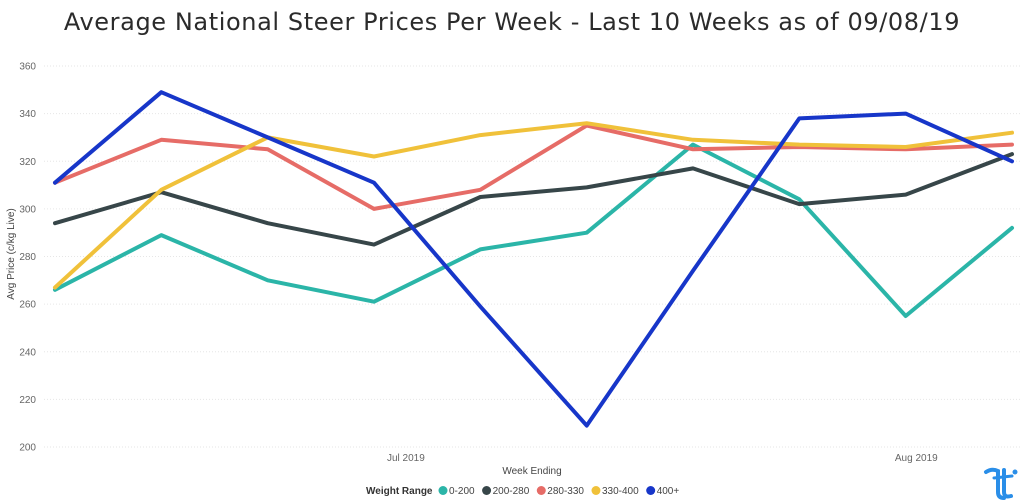 The image size is (1024, 501). Describe the element at coordinates (27, 448) in the screenshot. I see `y-tick-label: 200` at that location.